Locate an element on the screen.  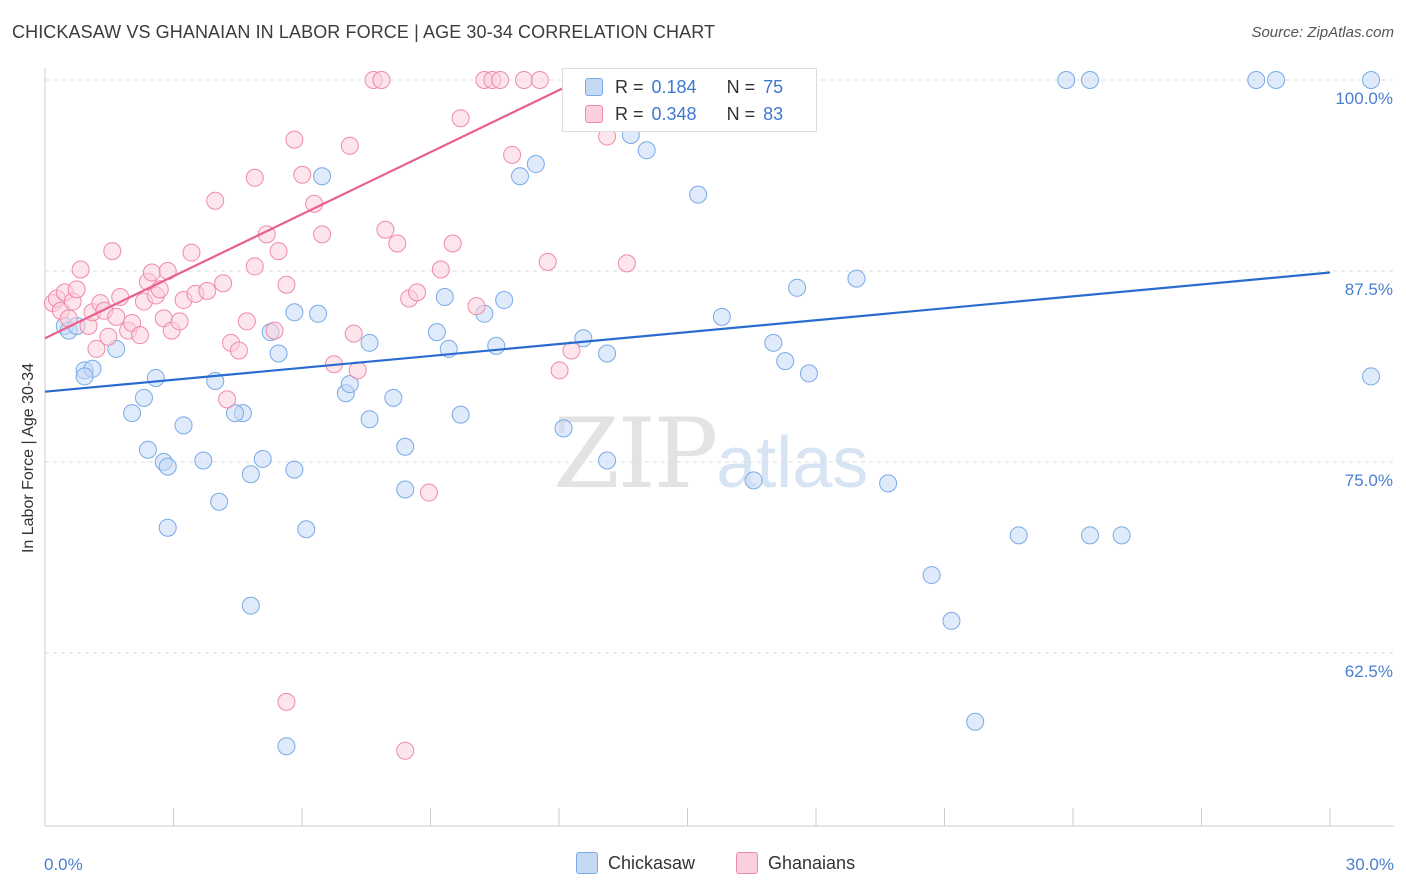
bottom-legend-swatch-ghanaians is located at coordinates (747, 863).